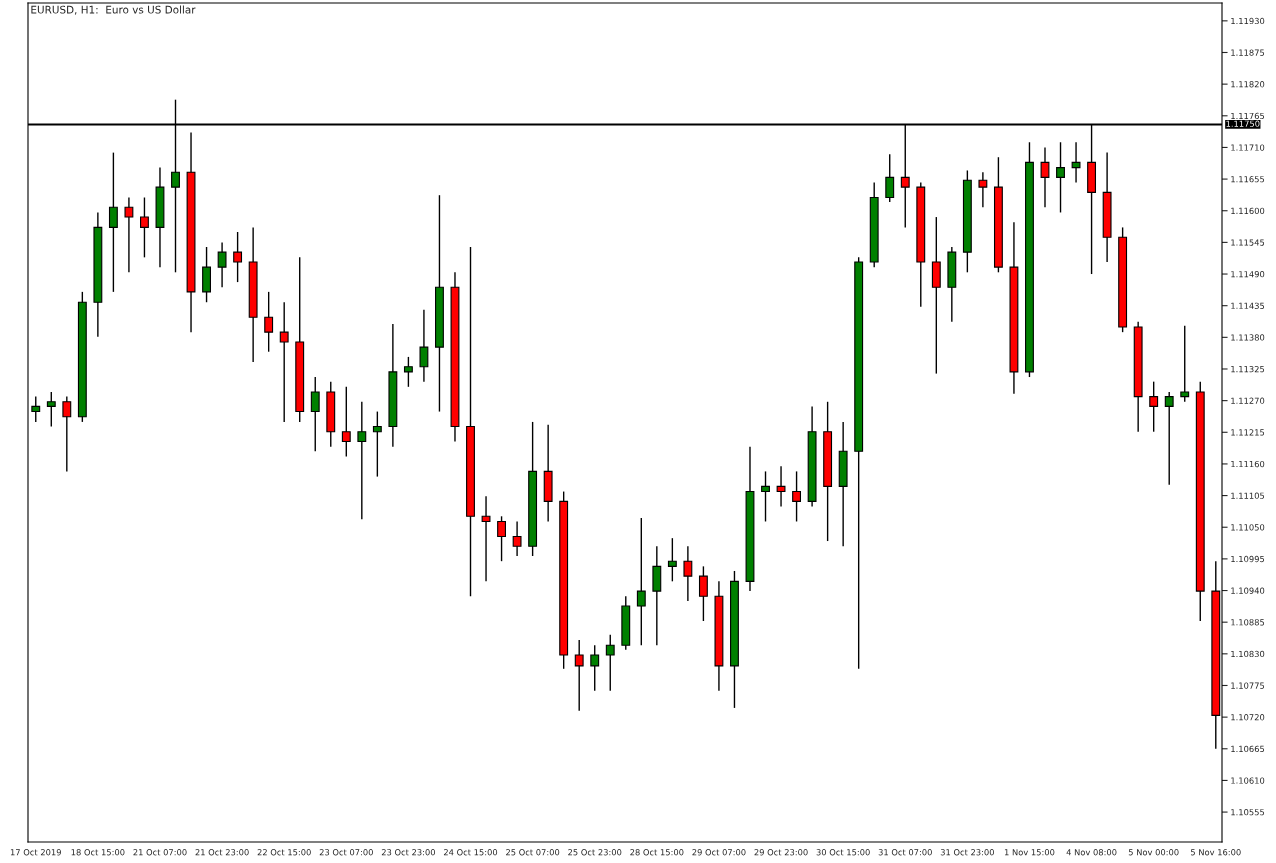  Describe the element at coordinates (1248, 717) in the screenshot. I see `y-tick-label: 1.10720` at that location.